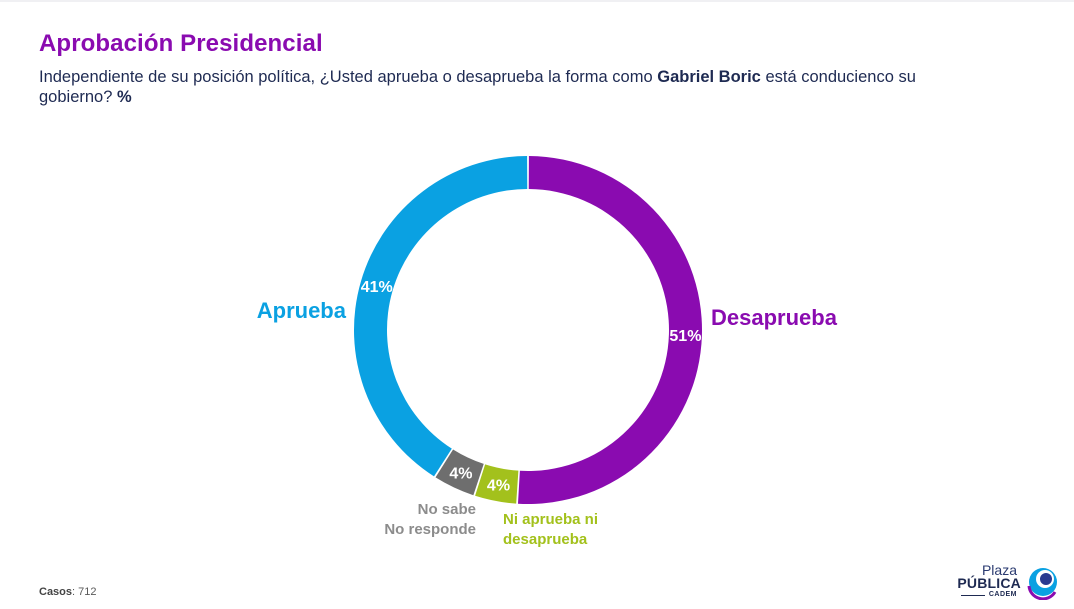  I want to click on casos-label: Casos, so click(56, 592).